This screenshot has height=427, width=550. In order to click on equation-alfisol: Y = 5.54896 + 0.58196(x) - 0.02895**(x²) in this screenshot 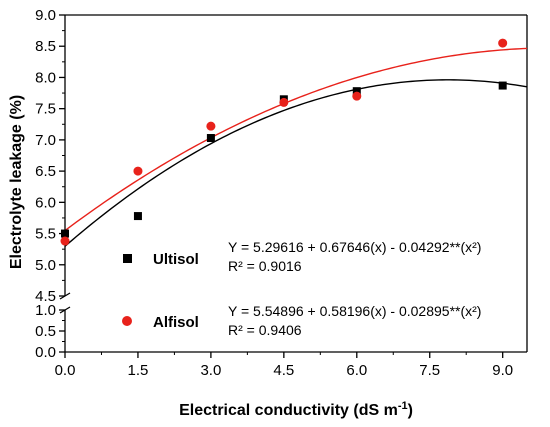, I will do `click(354, 311)`.